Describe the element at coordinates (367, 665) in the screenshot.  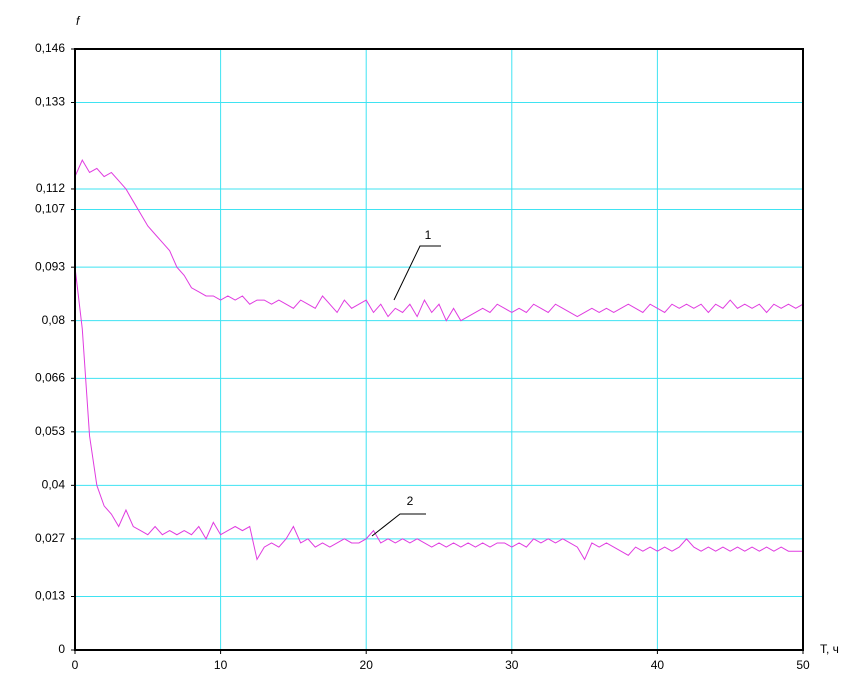
I see `x-tick-label: 20` at that location.